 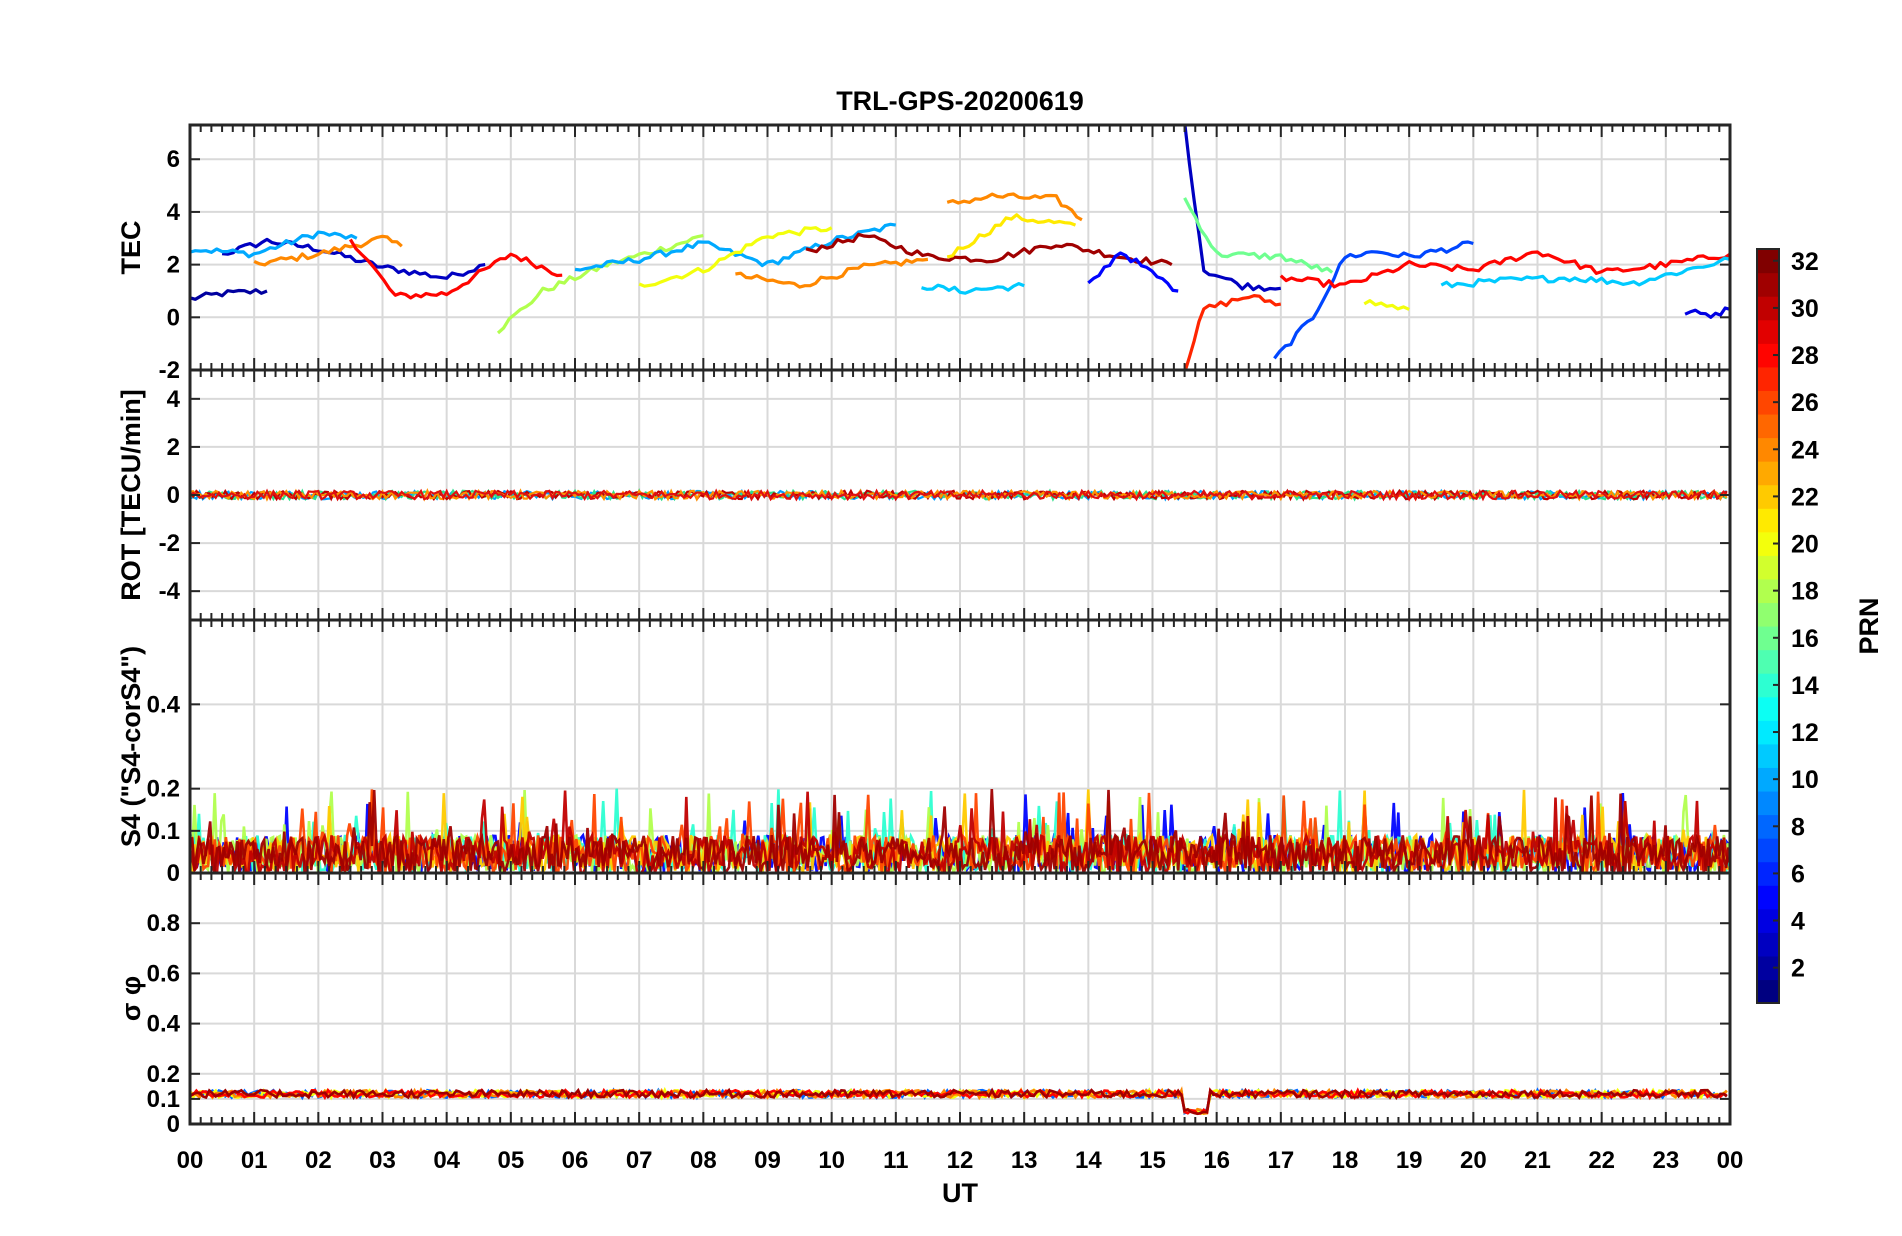 I want to click on colorbar-tick-label: 30, so click(x=1805, y=309).